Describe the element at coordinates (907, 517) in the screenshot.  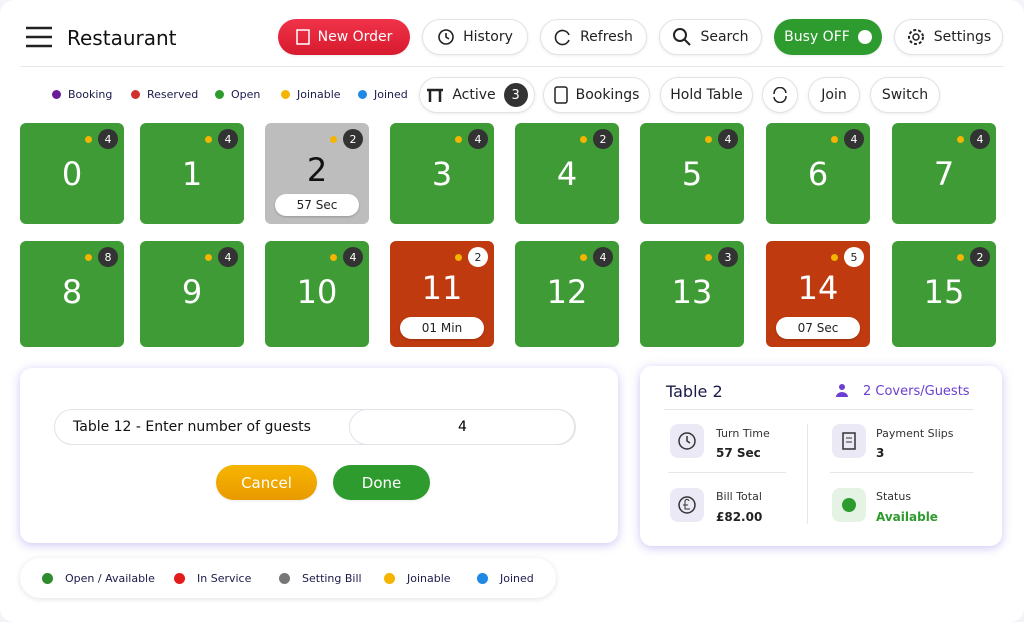
I see `item-value: Available` at that location.